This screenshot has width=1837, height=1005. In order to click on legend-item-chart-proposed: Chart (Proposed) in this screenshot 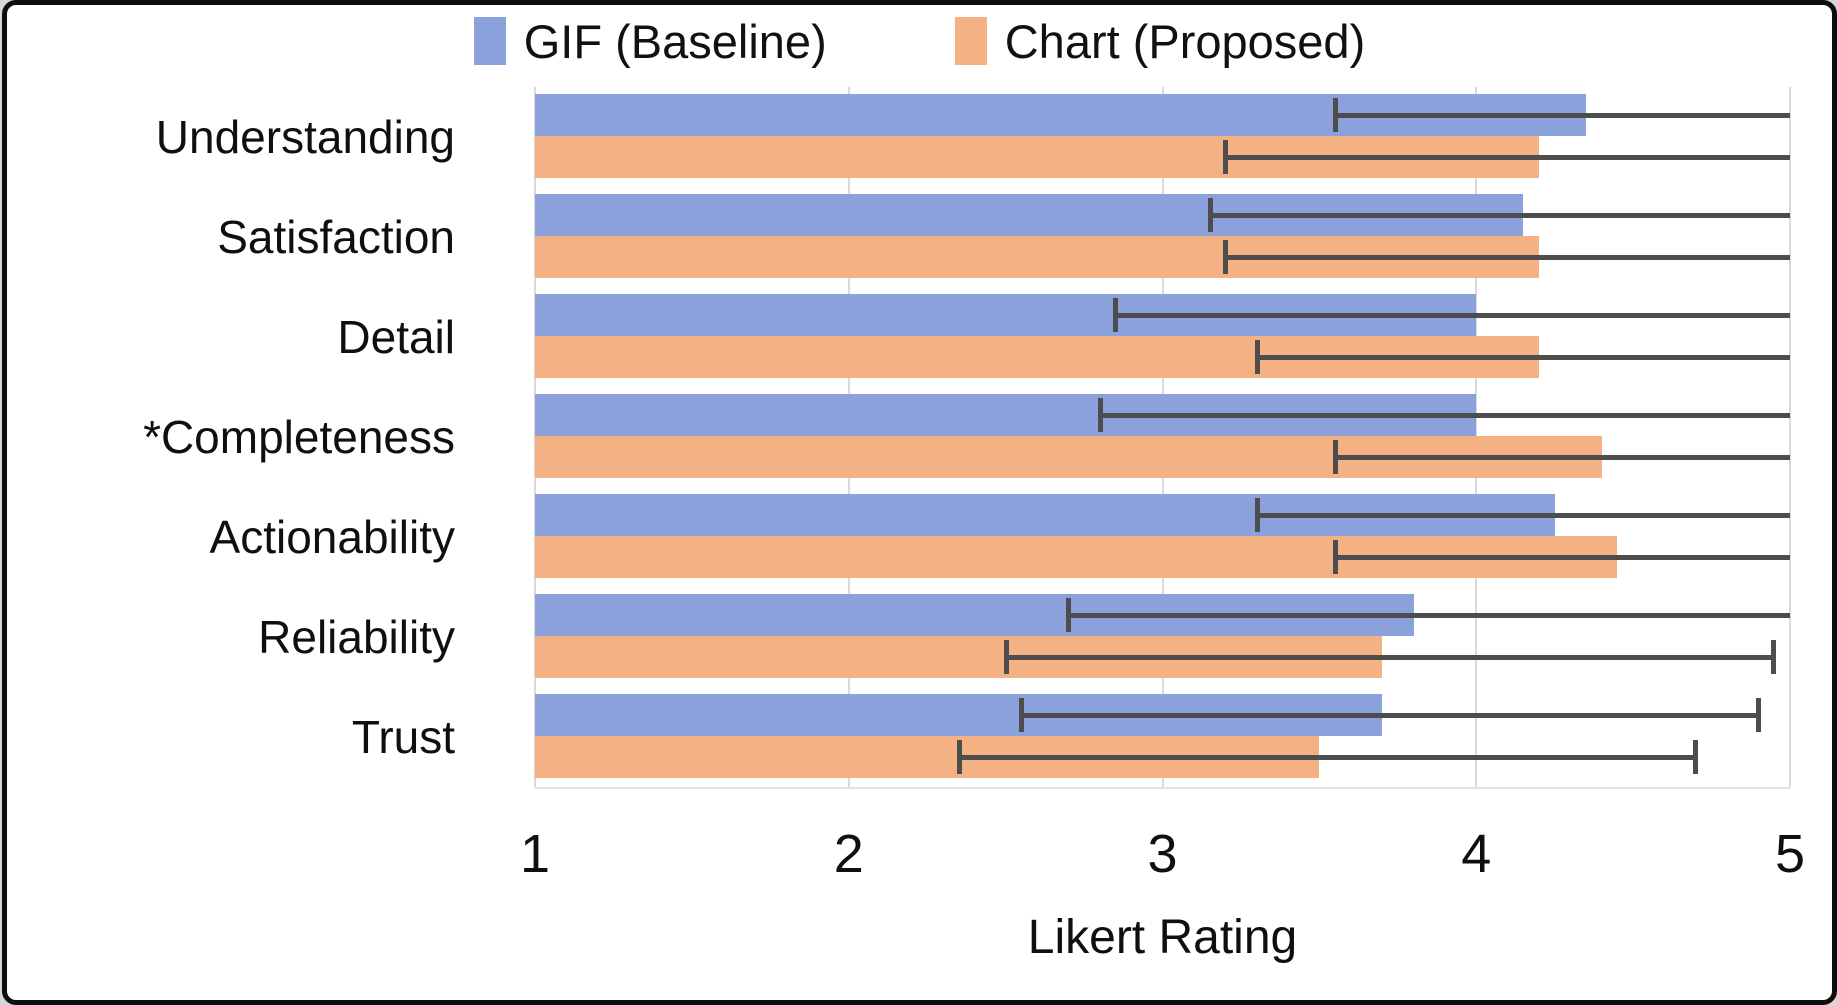, I will do `click(1160, 41)`.